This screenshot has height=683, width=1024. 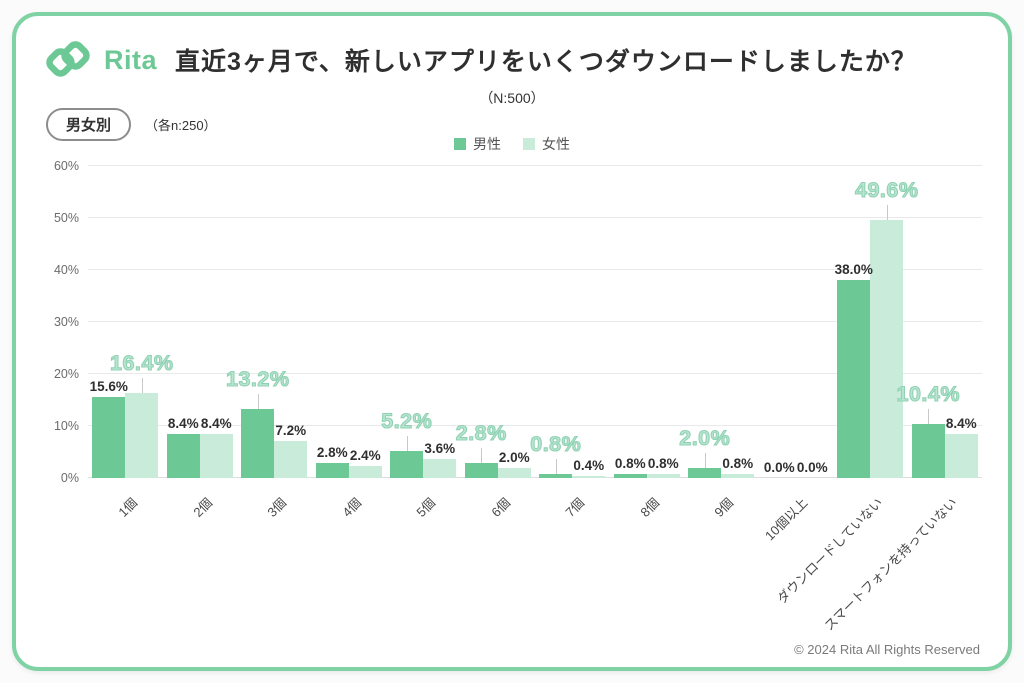 What do you see at coordinates (647, 570) in the screenshot?
I see `x-label-slot: 8個` at bounding box center [647, 570].